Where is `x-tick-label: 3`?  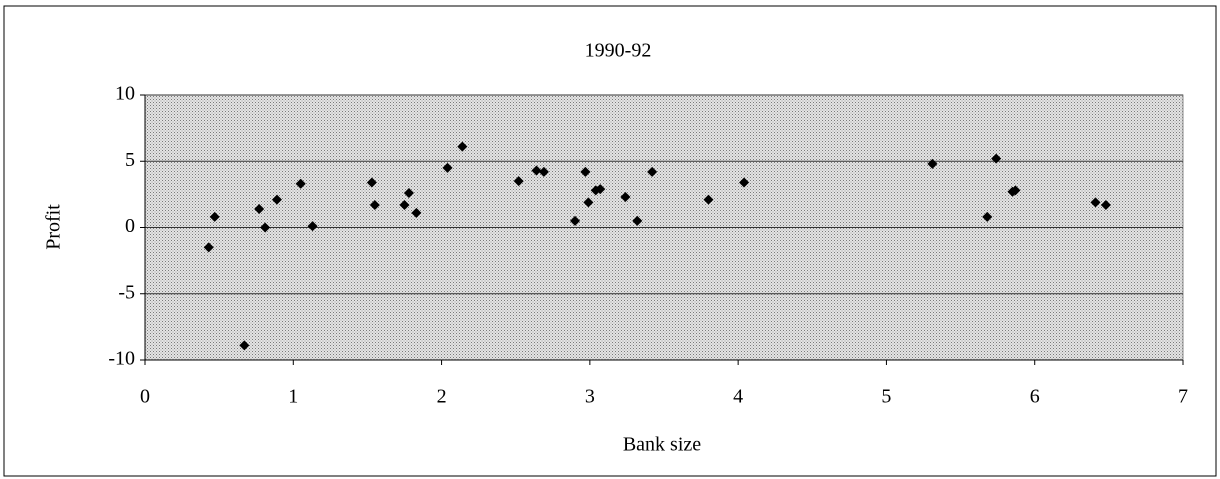
x-tick-label: 3 is located at coordinates (590, 397).